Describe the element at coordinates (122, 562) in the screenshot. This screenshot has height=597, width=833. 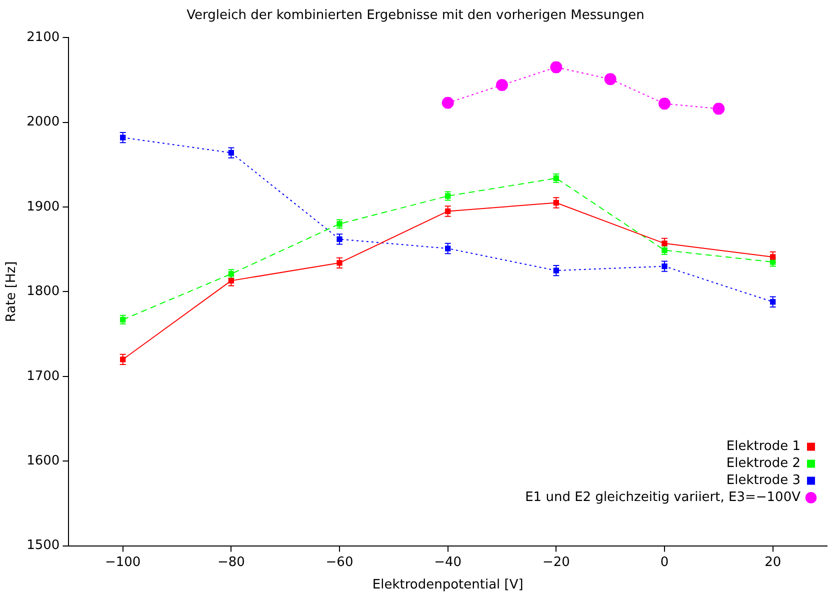
I see `x-tick-label: −100` at that location.